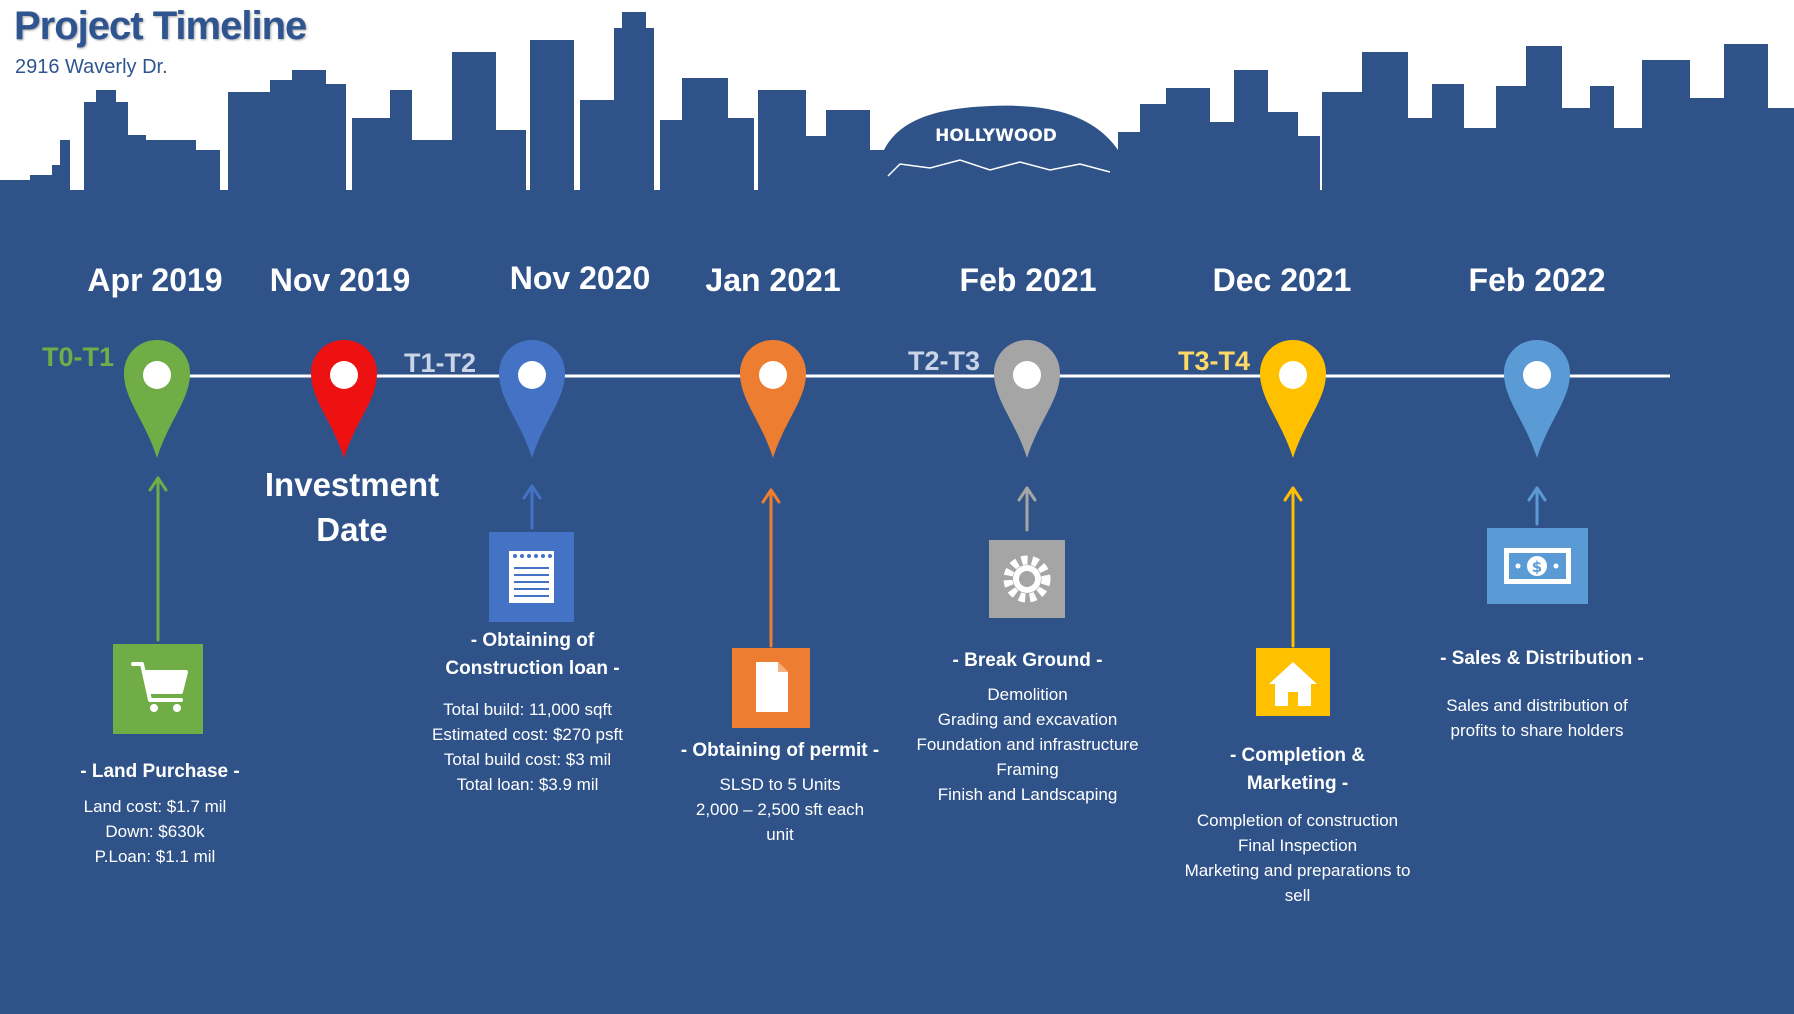 The height and width of the screenshot is (1014, 1794). I want to click on sales-heading: - Sales & Distribution -, so click(1542, 658).